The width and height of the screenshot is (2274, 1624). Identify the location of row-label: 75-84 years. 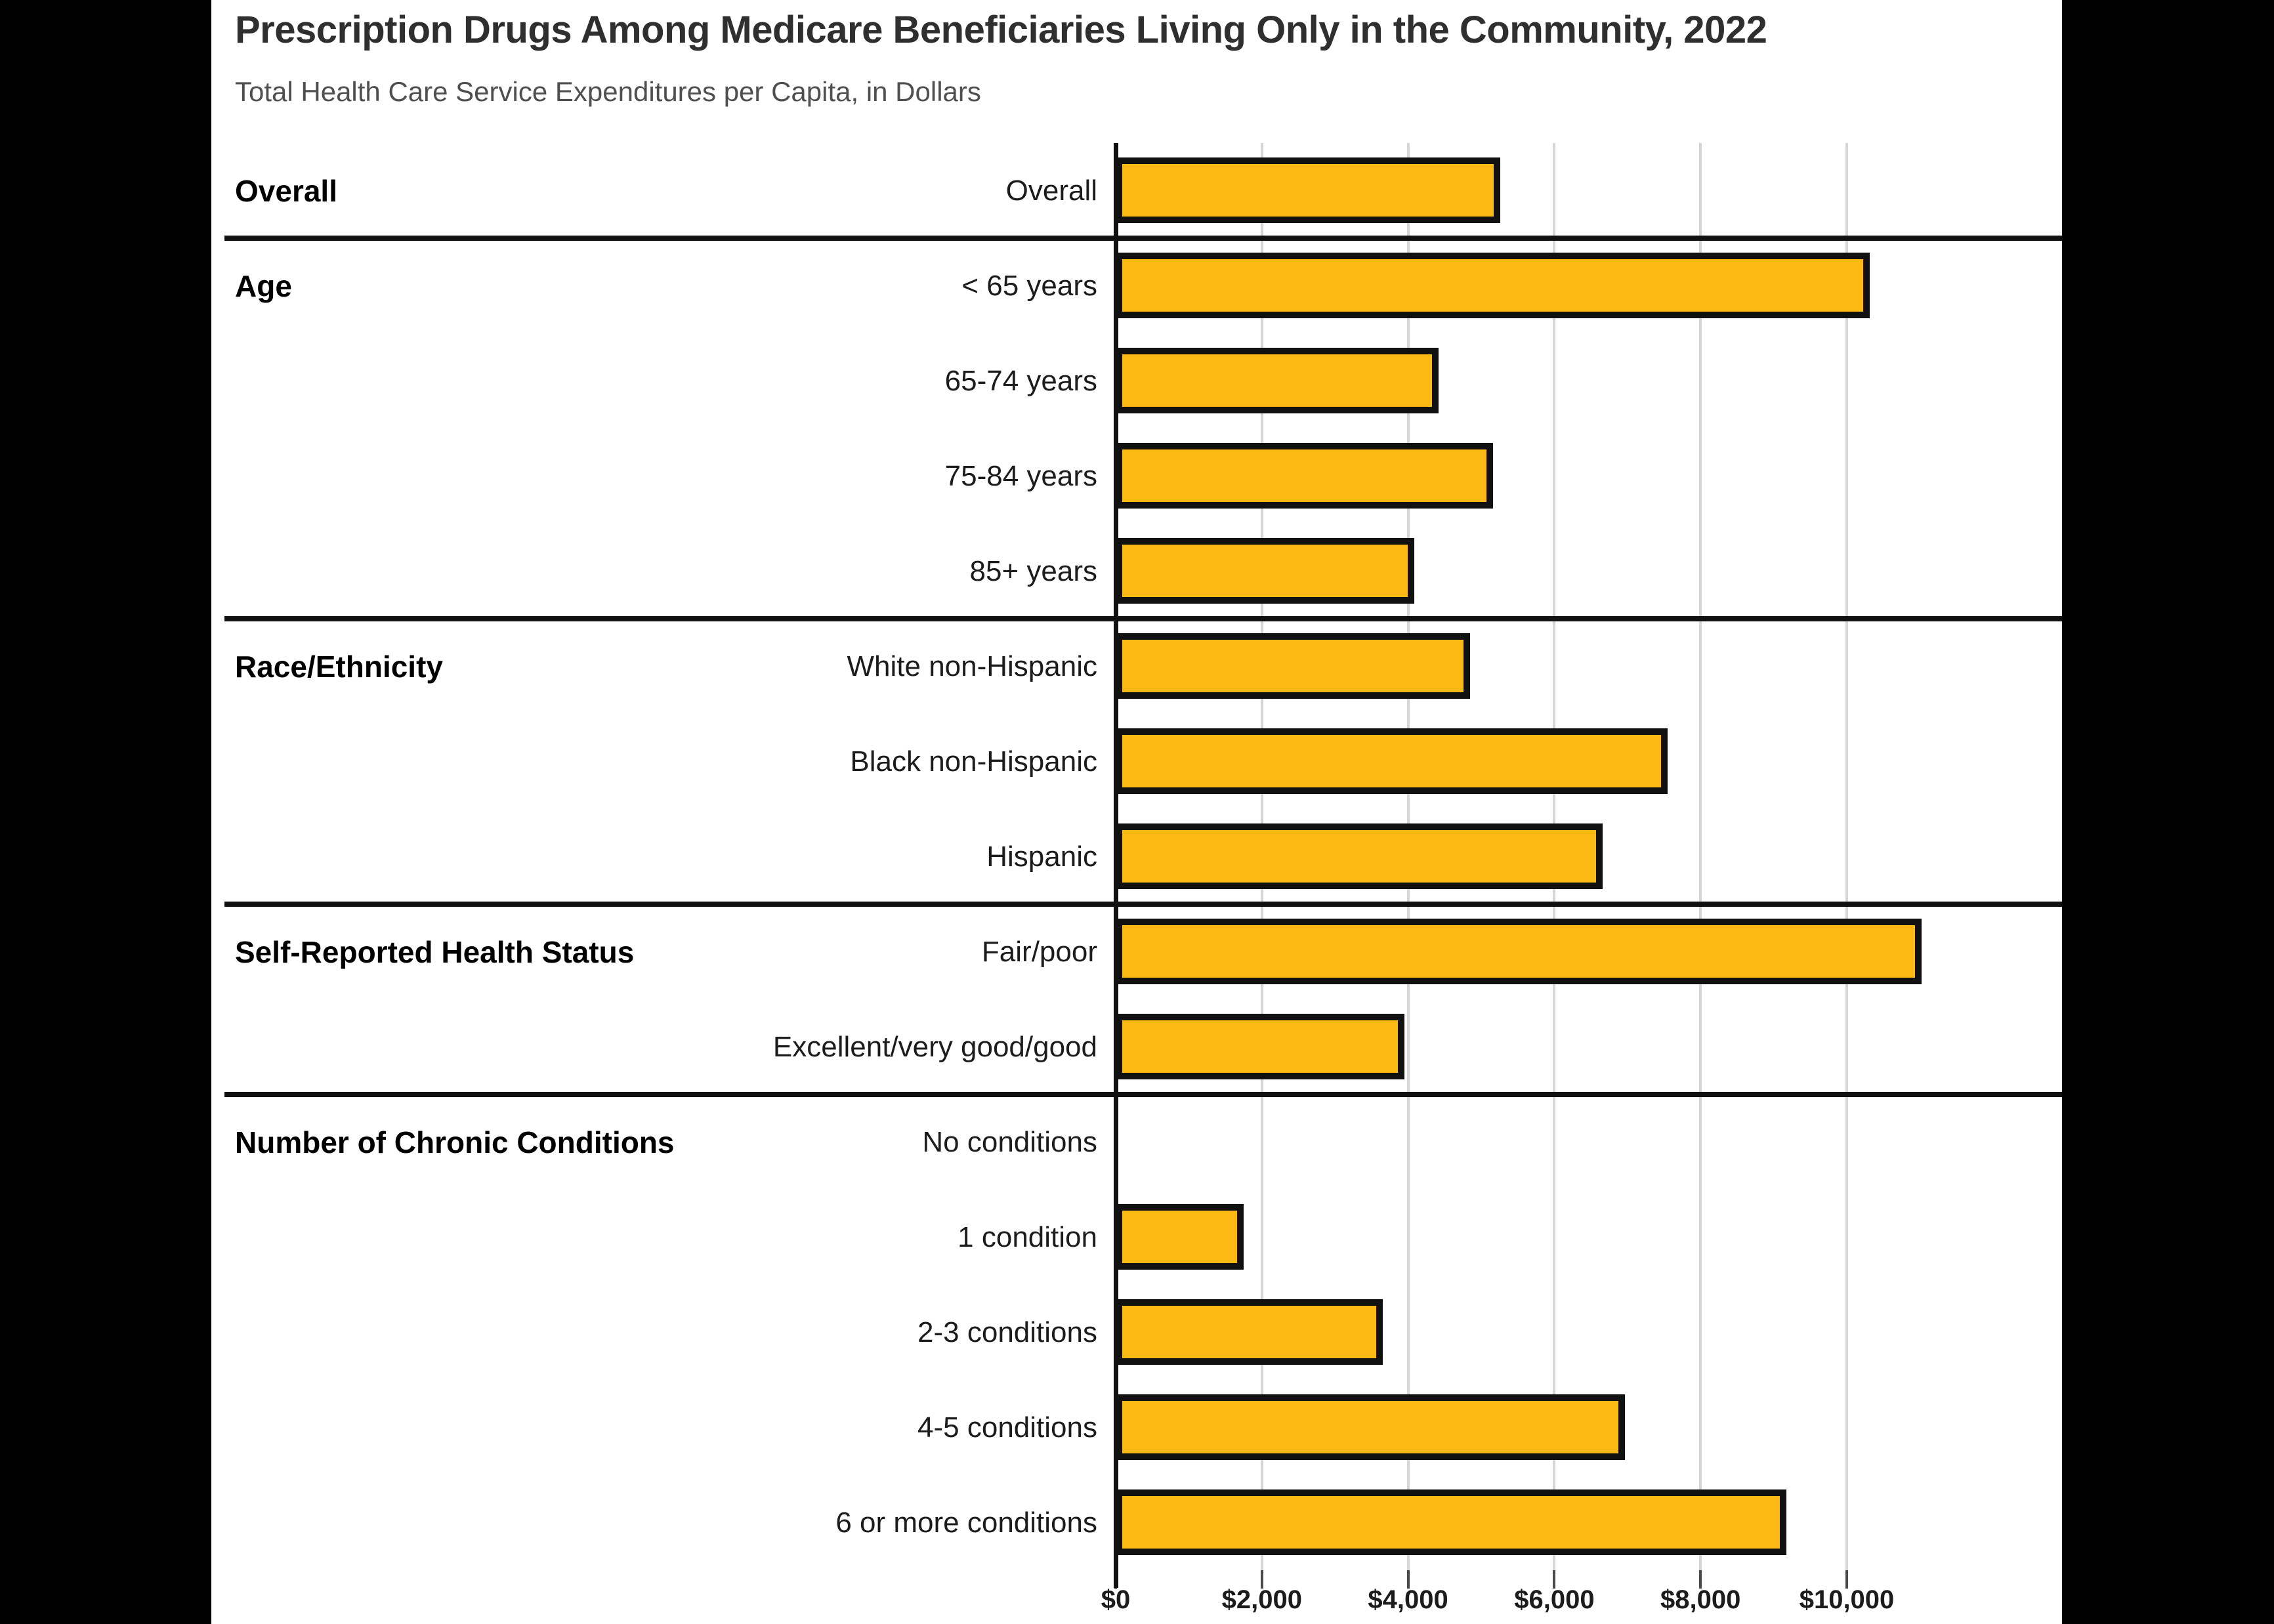
(1020, 476).